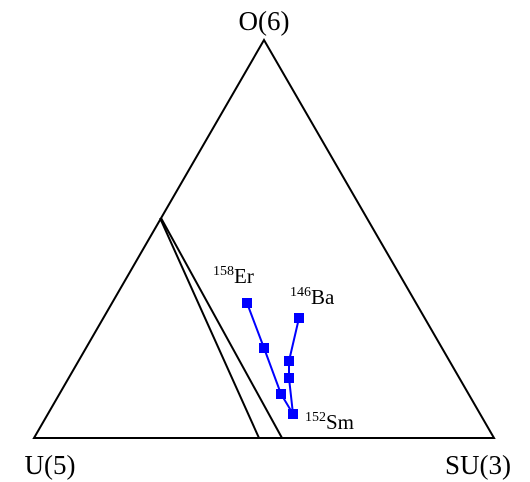  What do you see at coordinates (323, 297) in the screenshot?
I see `nucleus-element-ba: Ba` at bounding box center [323, 297].